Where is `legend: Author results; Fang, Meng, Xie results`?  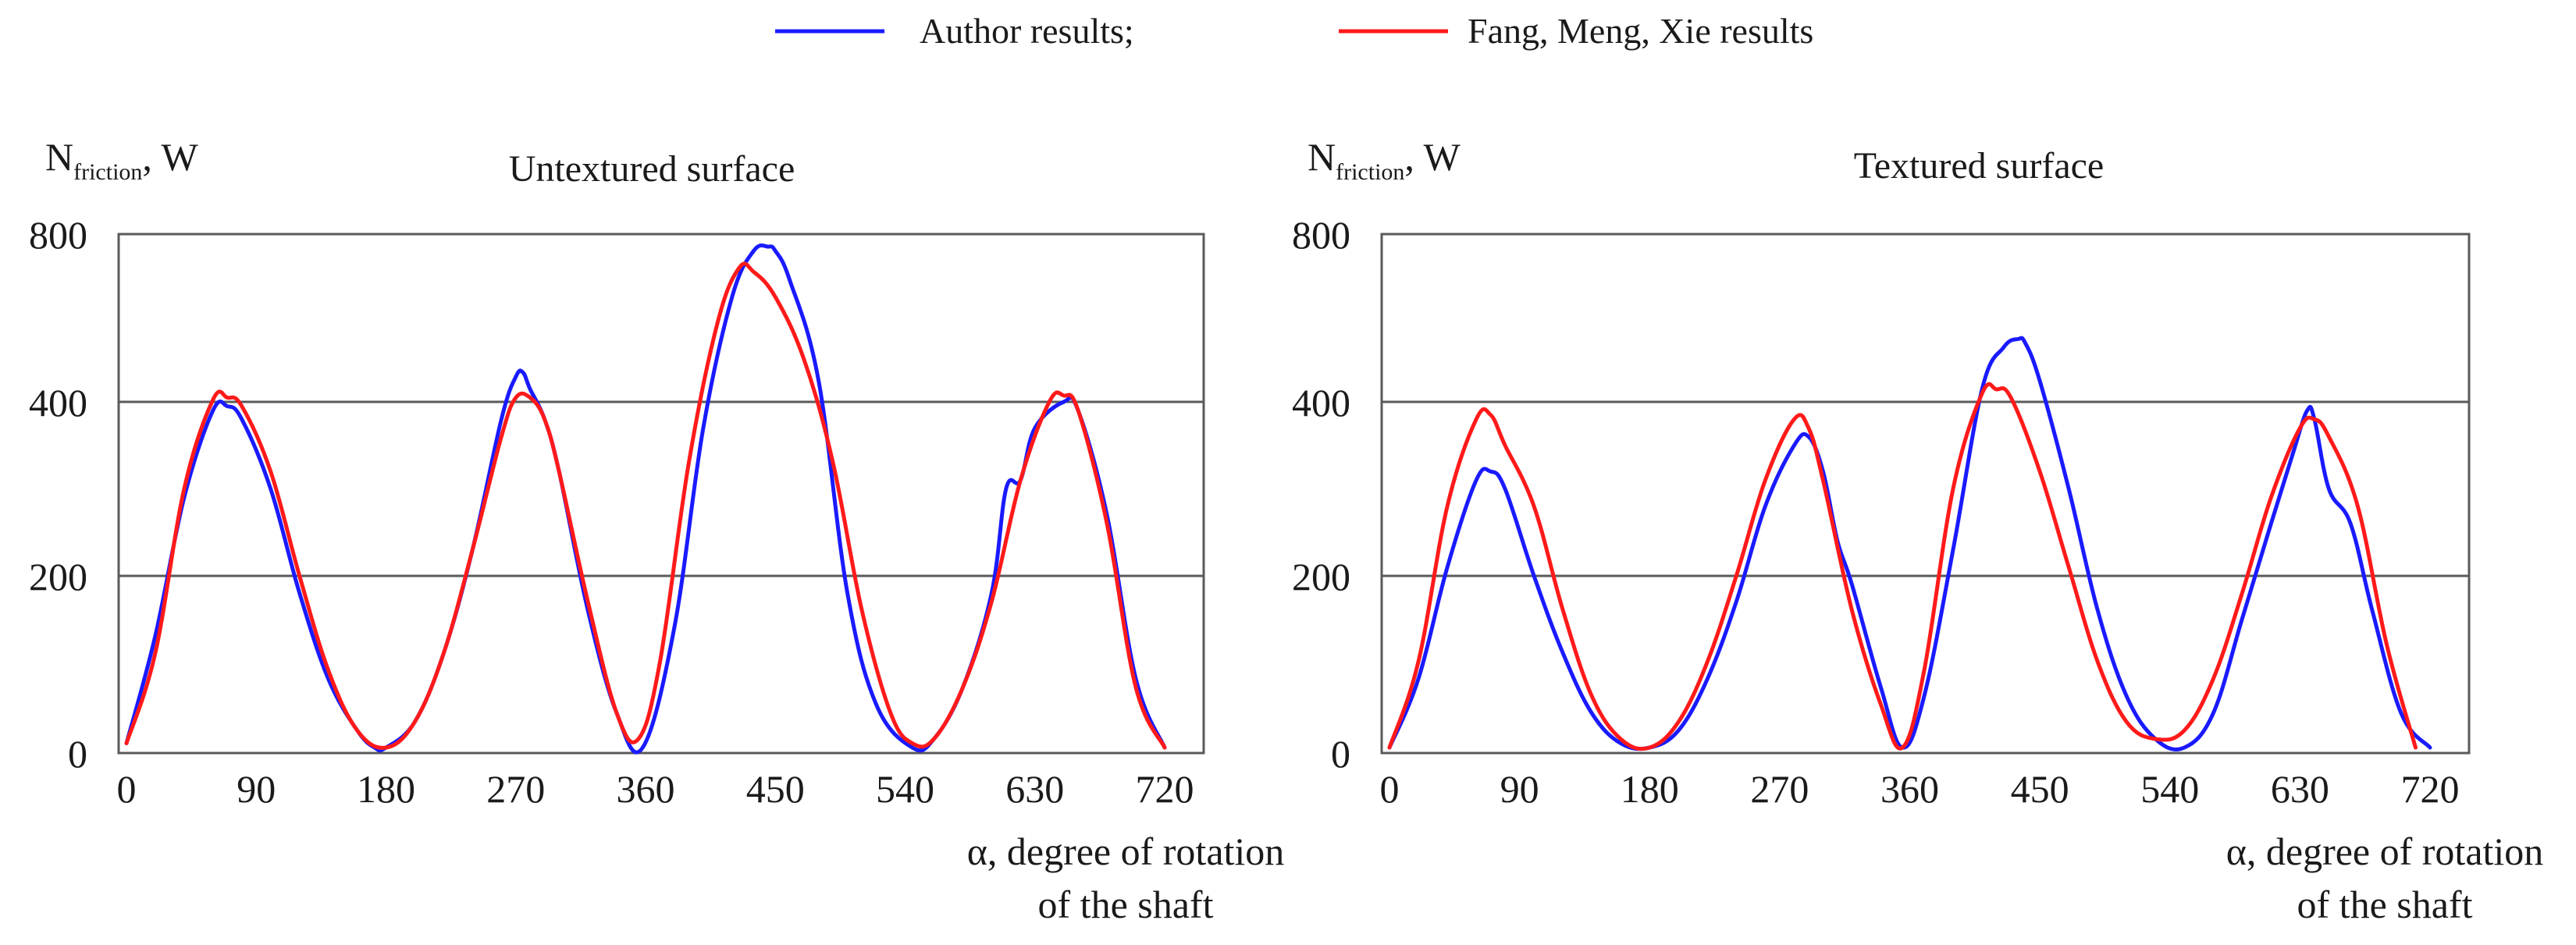 legend: Author results; Fang, Meng, Xie results is located at coordinates (1294, 31).